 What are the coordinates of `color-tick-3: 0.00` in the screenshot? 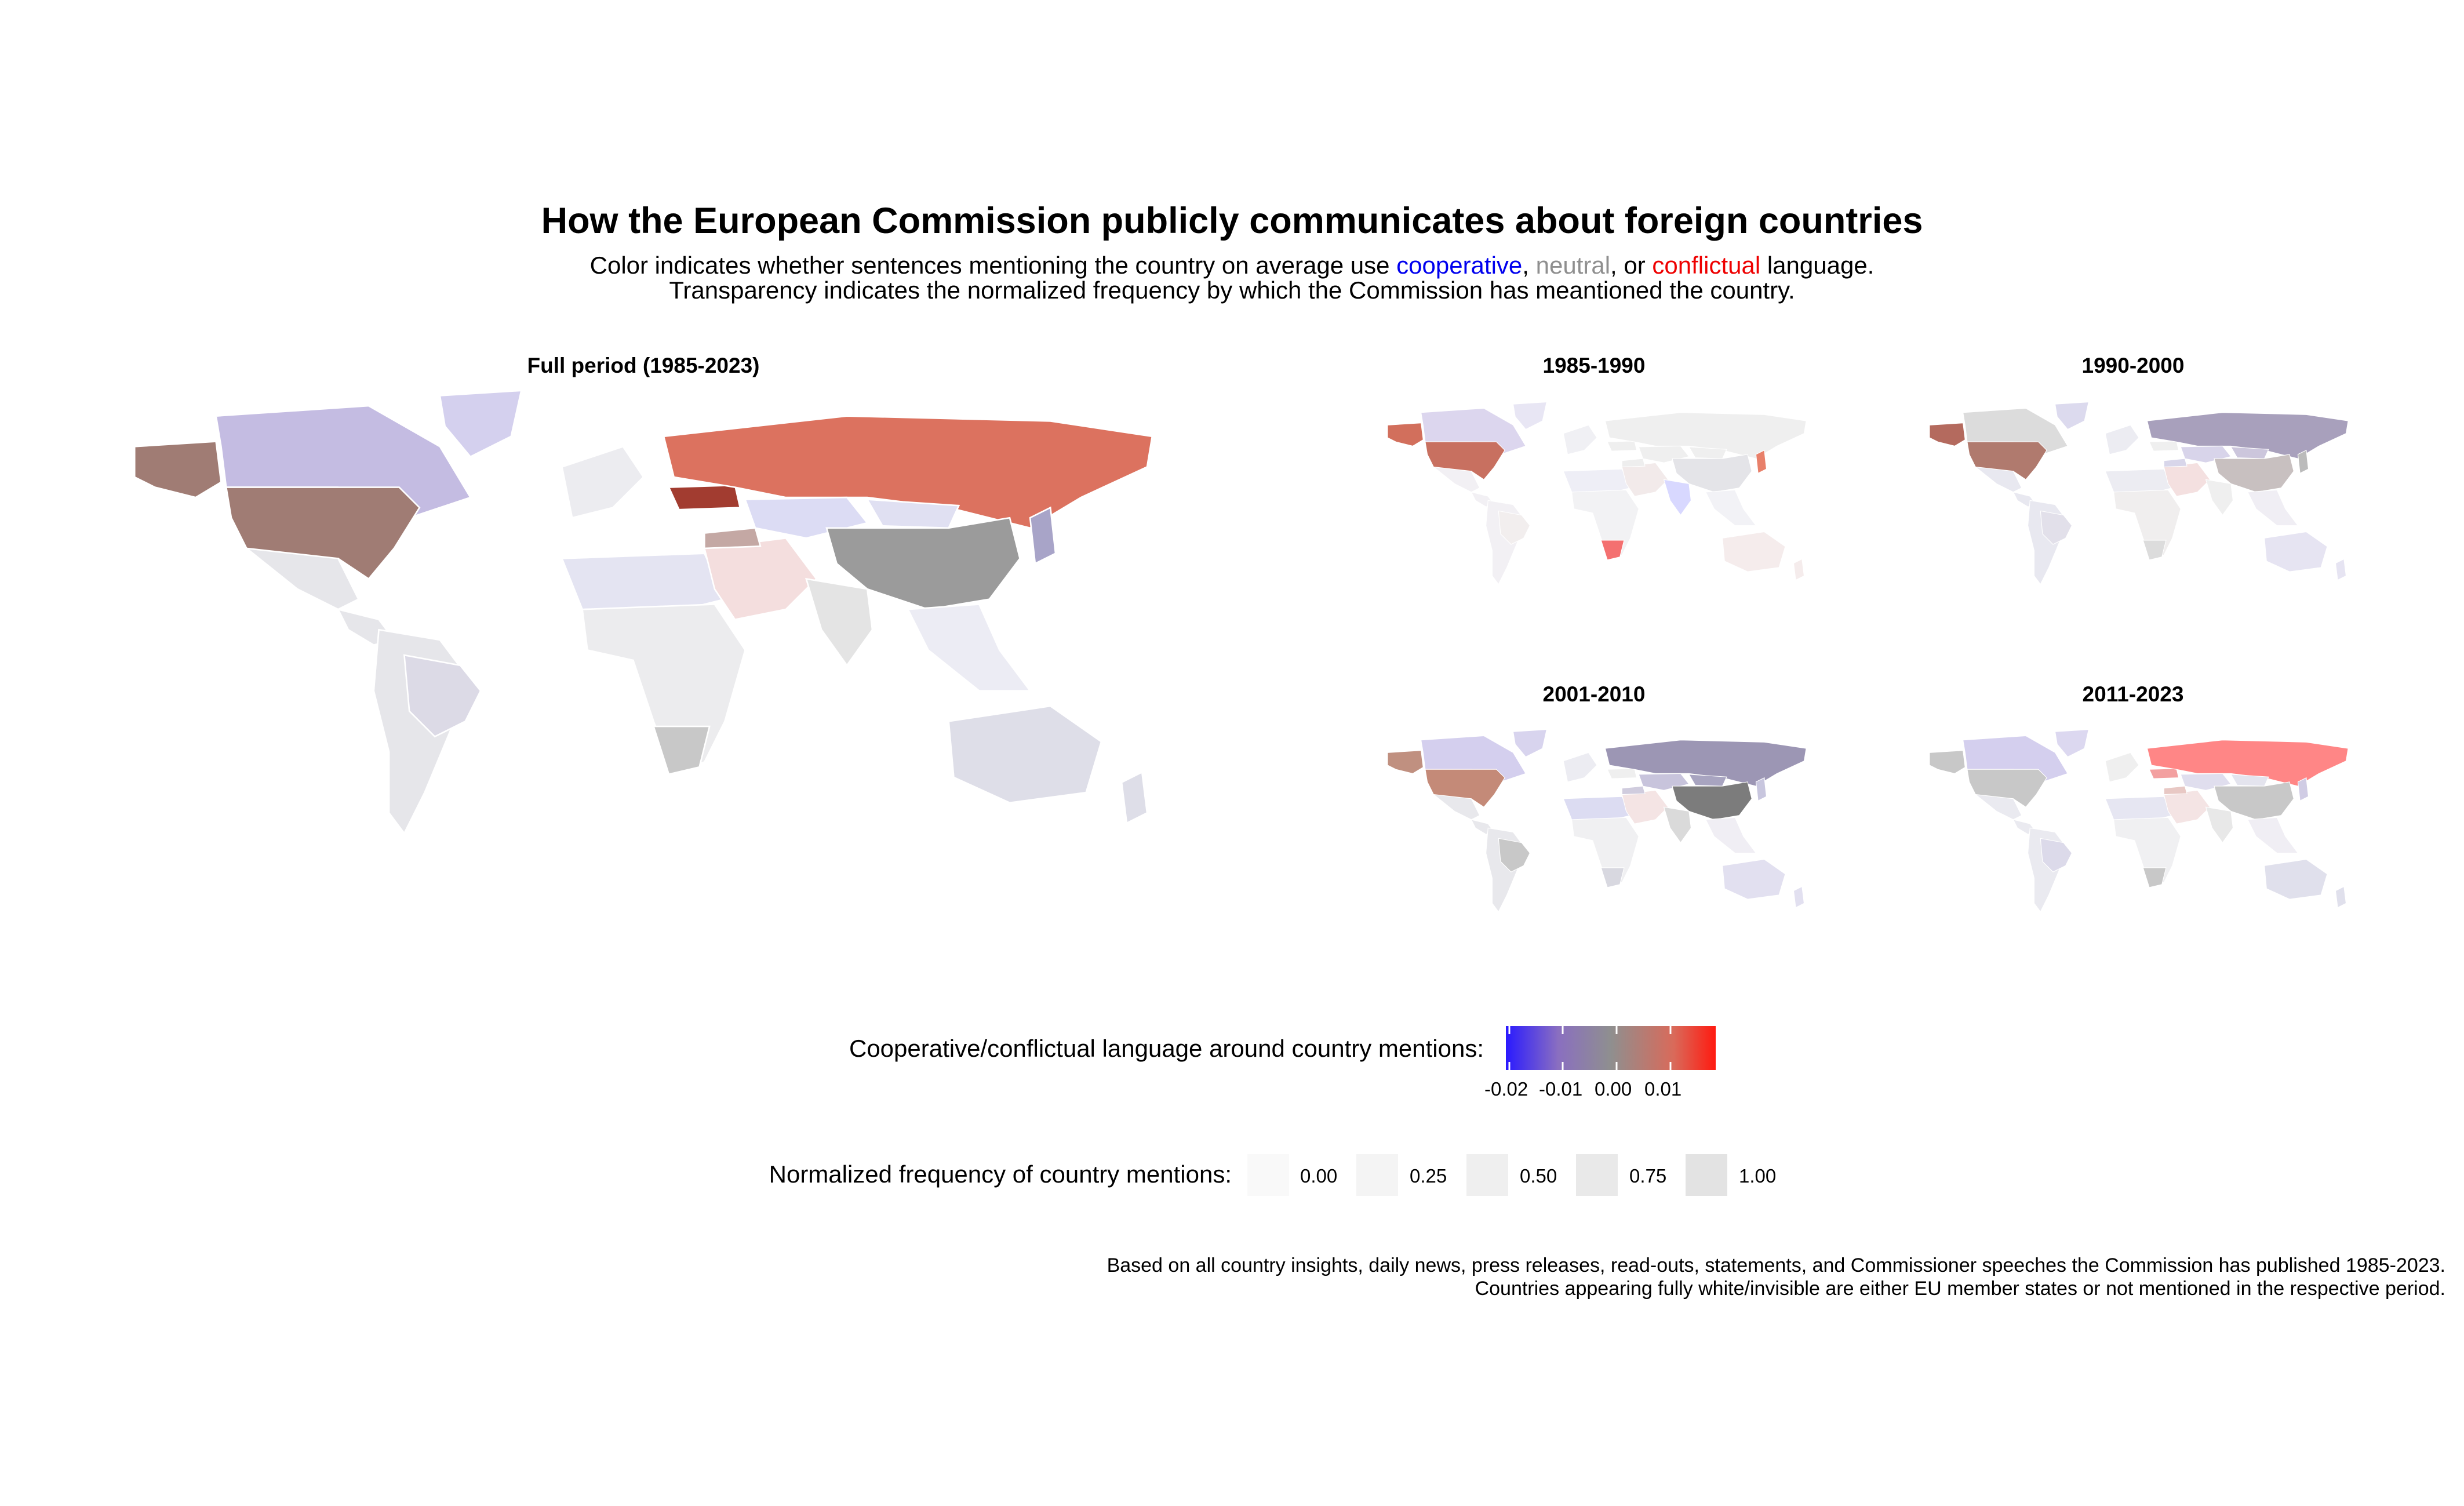 It's located at (1614, 1089).